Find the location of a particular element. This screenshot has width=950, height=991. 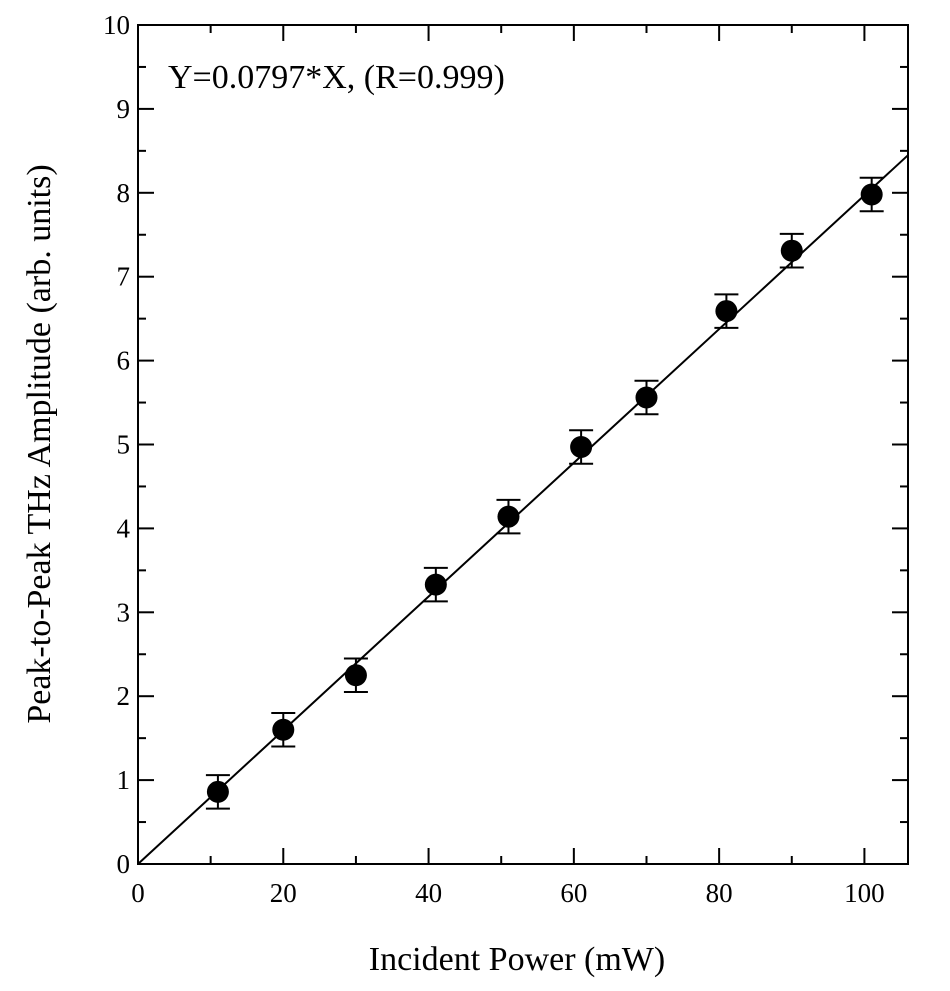

y-tick-label: 8 is located at coordinates (124, 193).